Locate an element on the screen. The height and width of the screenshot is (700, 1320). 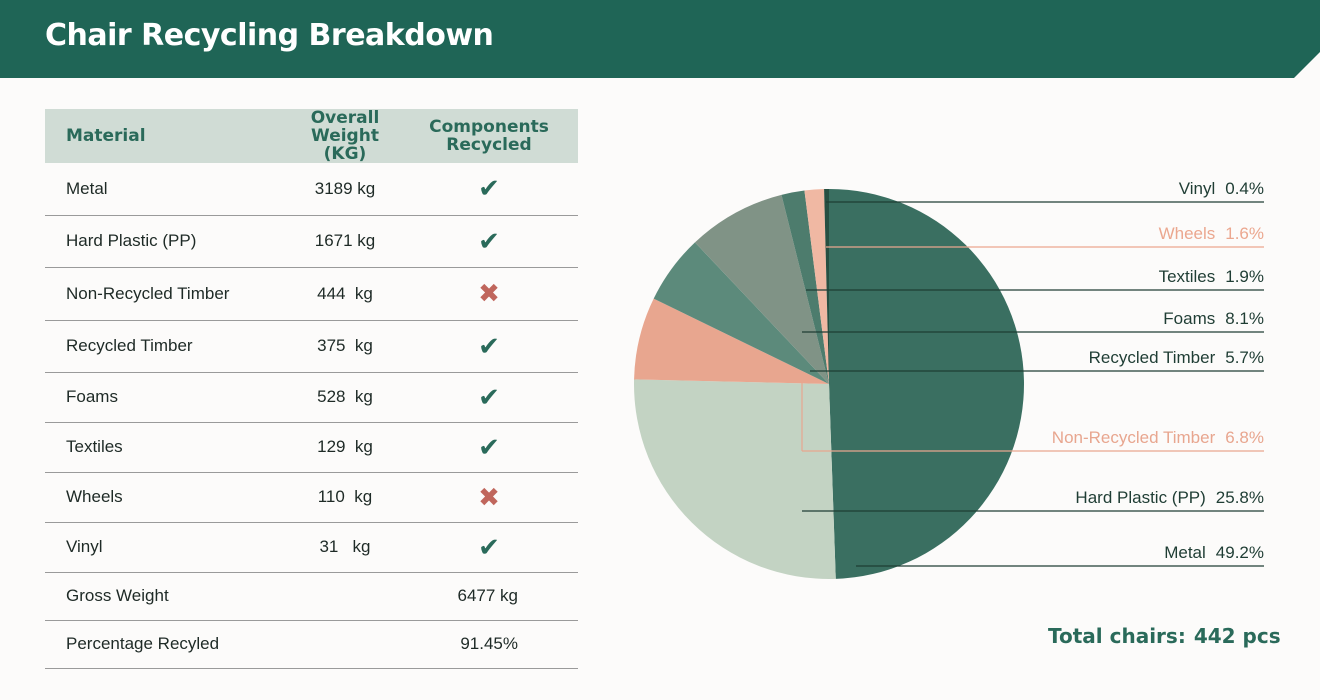
pie-slice-wheels is located at coordinates (816, 286).